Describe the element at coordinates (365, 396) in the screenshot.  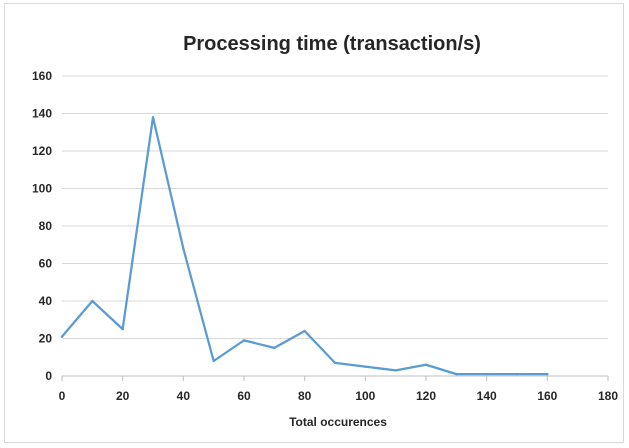
I see `x-tick-label-5: 100` at that location.